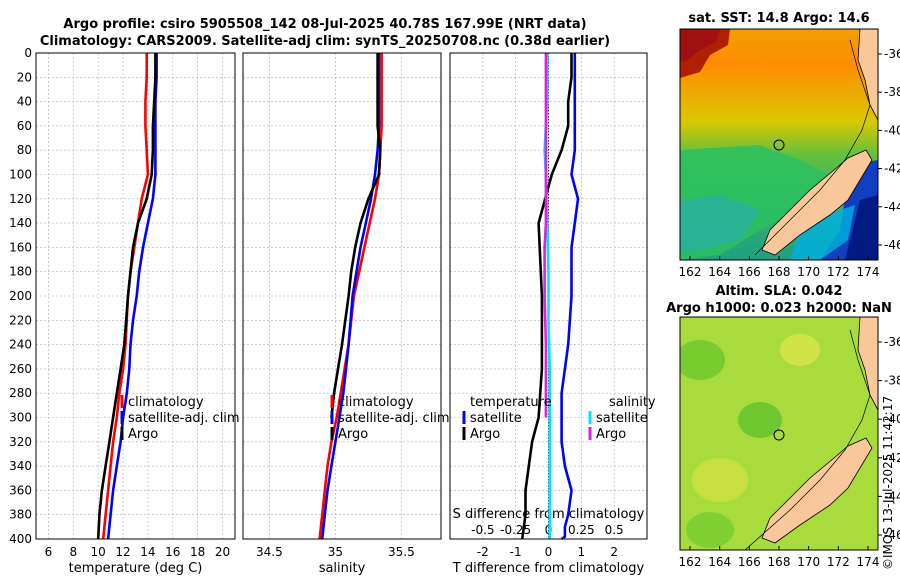 The image size is (900, 580). What do you see at coordinates (132, 296) in the screenshot?
I see `series-line-satellite-adj-clim` at bounding box center [132, 296].